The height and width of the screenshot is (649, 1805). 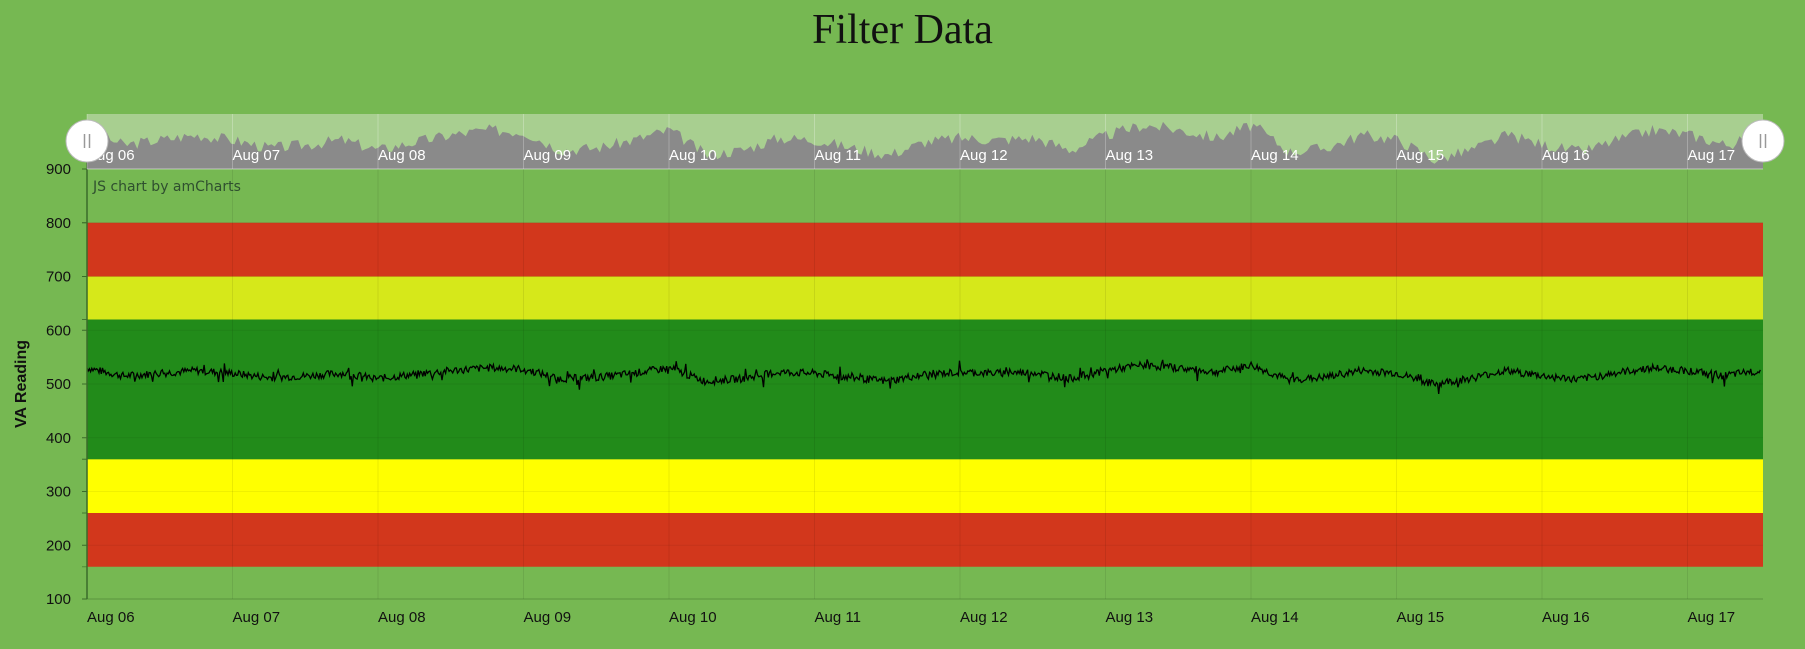 I want to click on x-tick-label: Aug 13, so click(x=1130, y=617).